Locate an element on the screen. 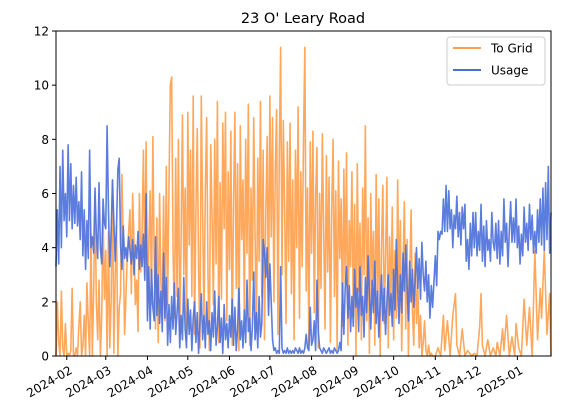 The height and width of the screenshot is (417, 562). y-tick-label: 0 is located at coordinates (45, 357).